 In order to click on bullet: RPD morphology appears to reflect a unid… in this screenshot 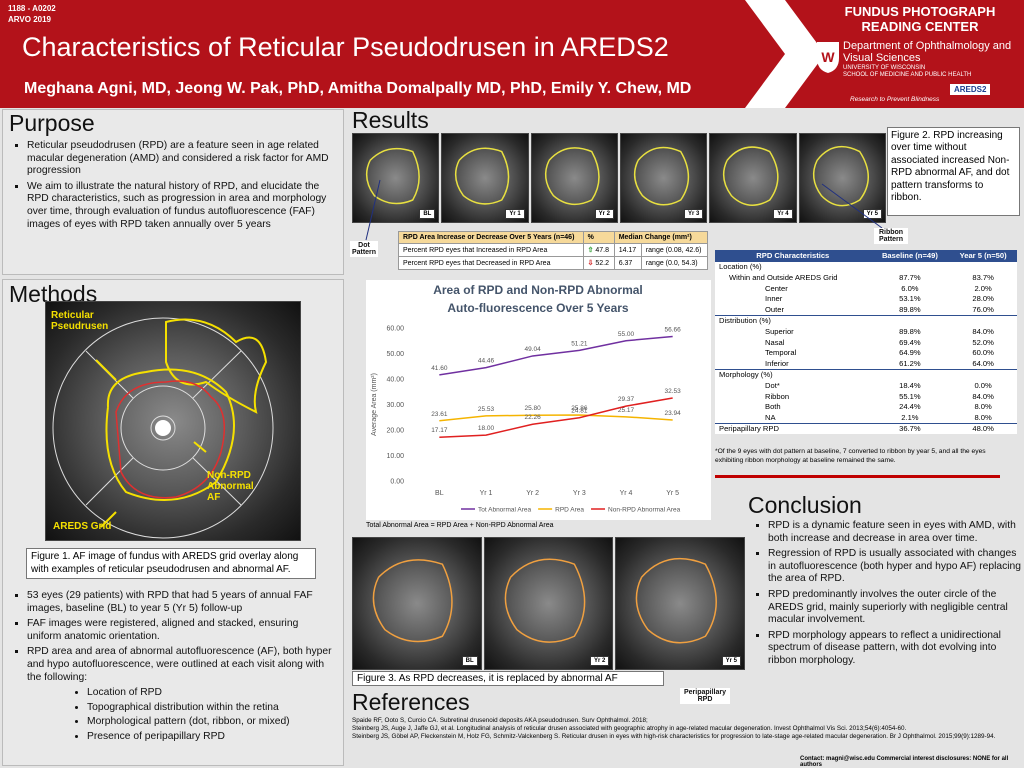, I will do `click(895, 649)`.